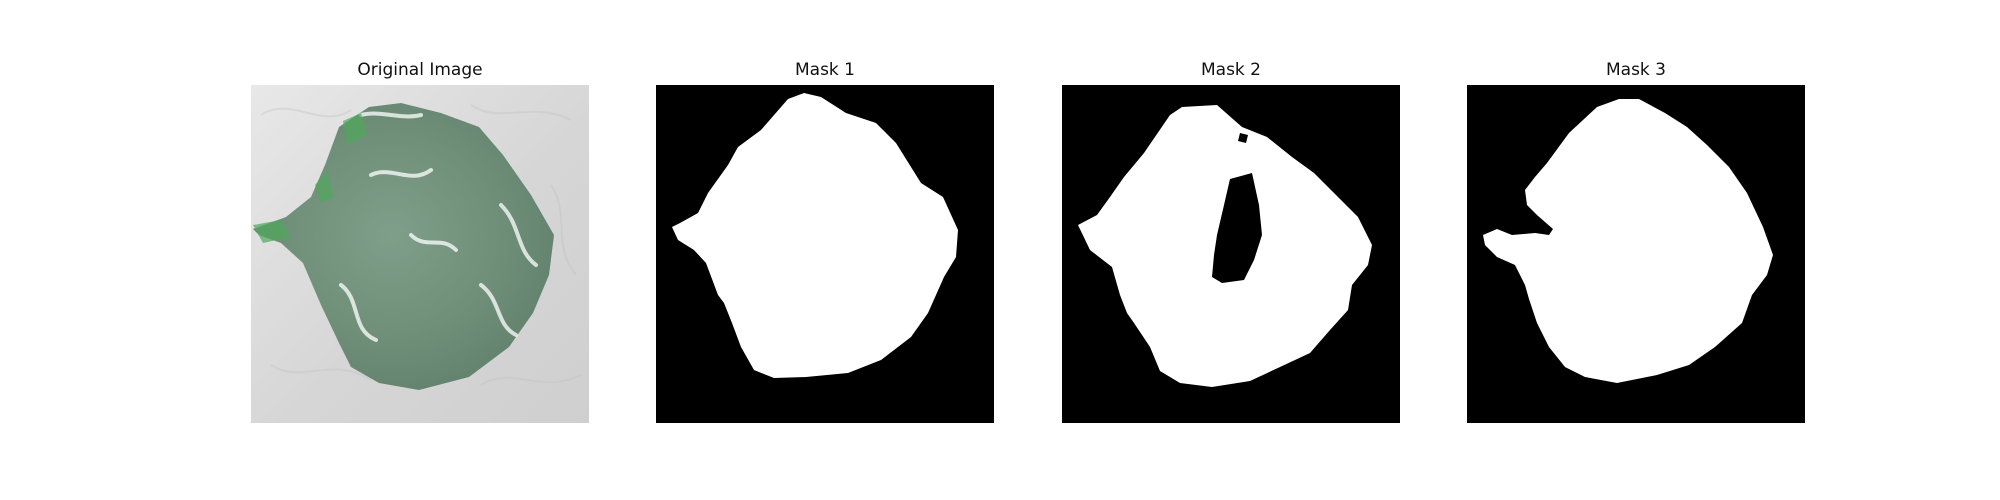  What do you see at coordinates (310, 178) in the screenshot?
I see `lesion-green-edges` at bounding box center [310, 178].